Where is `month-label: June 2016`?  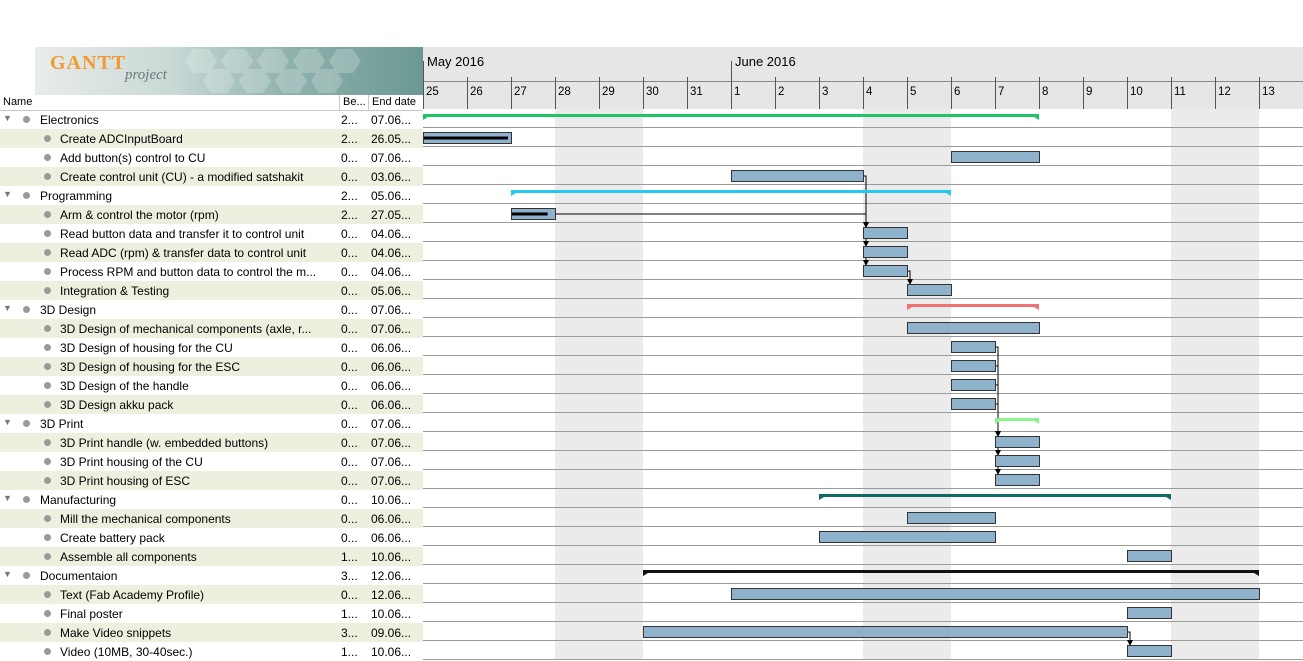
month-label: June 2016 is located at coordinates (765, 61).